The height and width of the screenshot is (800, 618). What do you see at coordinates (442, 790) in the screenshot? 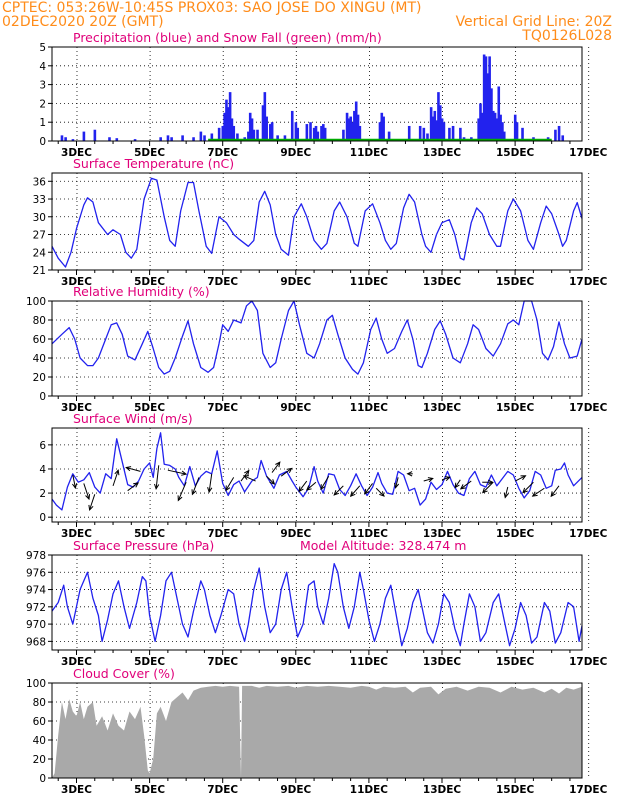
I see `cloud-xtick-label-5: 13DEC` at bounding box center [442, 790].